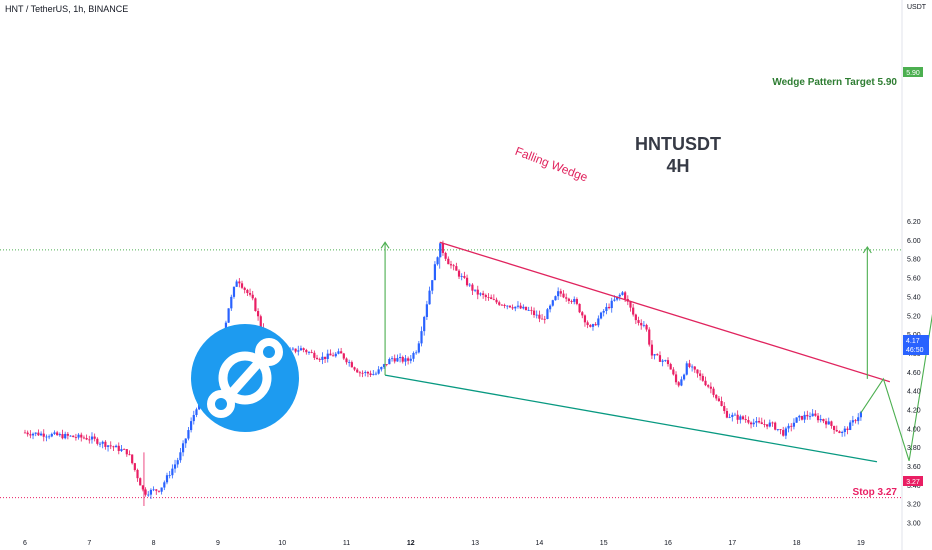 The image size is (932, 550). Describe the element at coordinates (916, 345) in the screenshot. I see `last-price-tag: 4.17 46:50` at that location.